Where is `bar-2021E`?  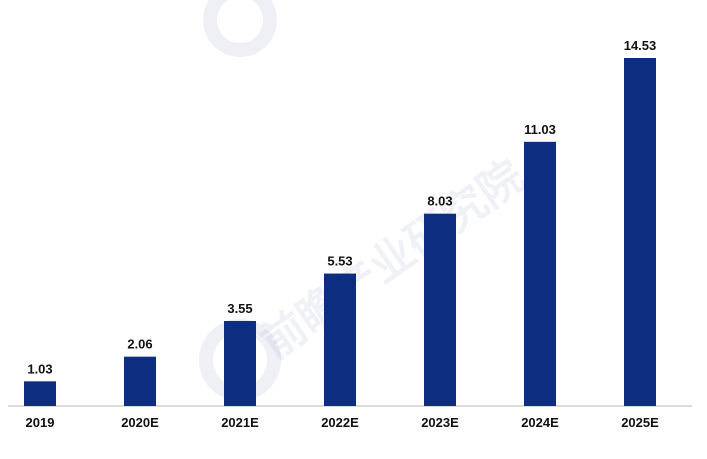 bar-2021E is located at coordinates (240, 363).